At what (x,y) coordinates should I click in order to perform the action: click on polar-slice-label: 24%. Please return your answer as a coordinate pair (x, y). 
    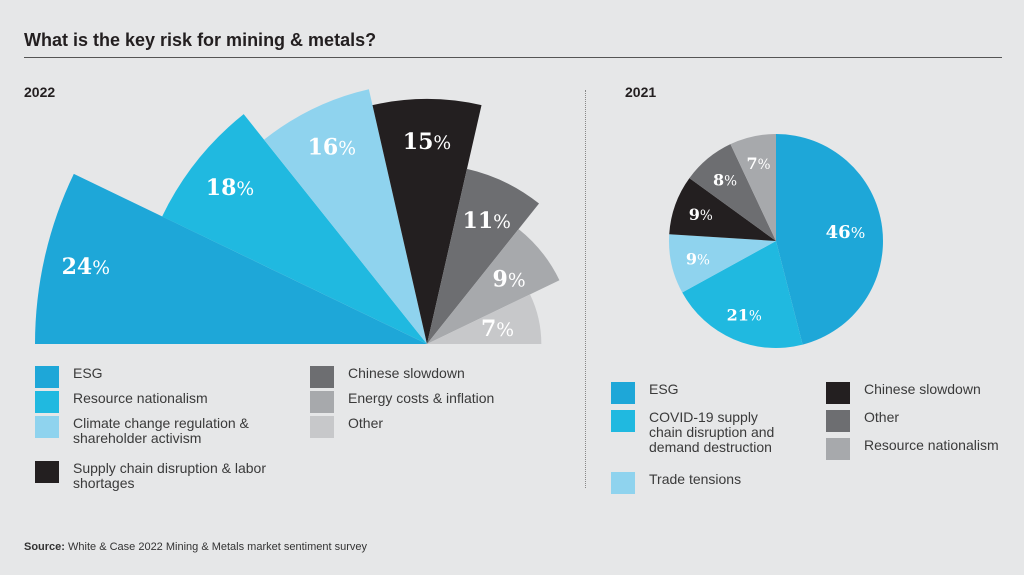
    Looking at the image, I should click on (86, 267).